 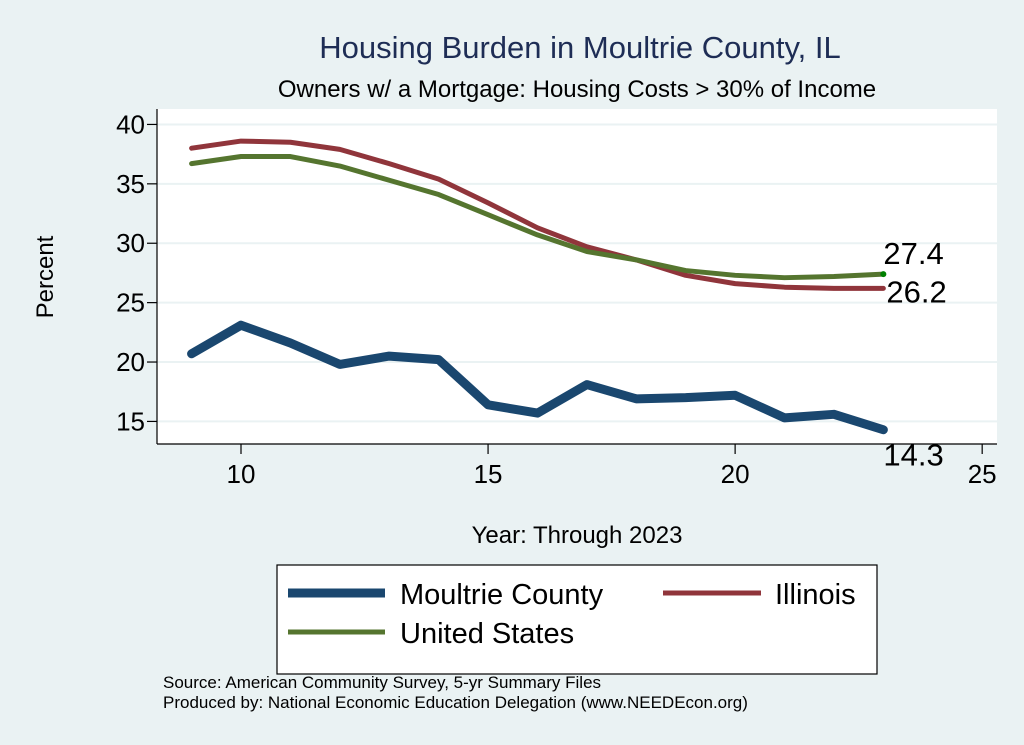 What do you see at coordinates (916, 291) in the screenshot?
I see `end-label-illinois: 26.2` at bounding box center [916, 291].